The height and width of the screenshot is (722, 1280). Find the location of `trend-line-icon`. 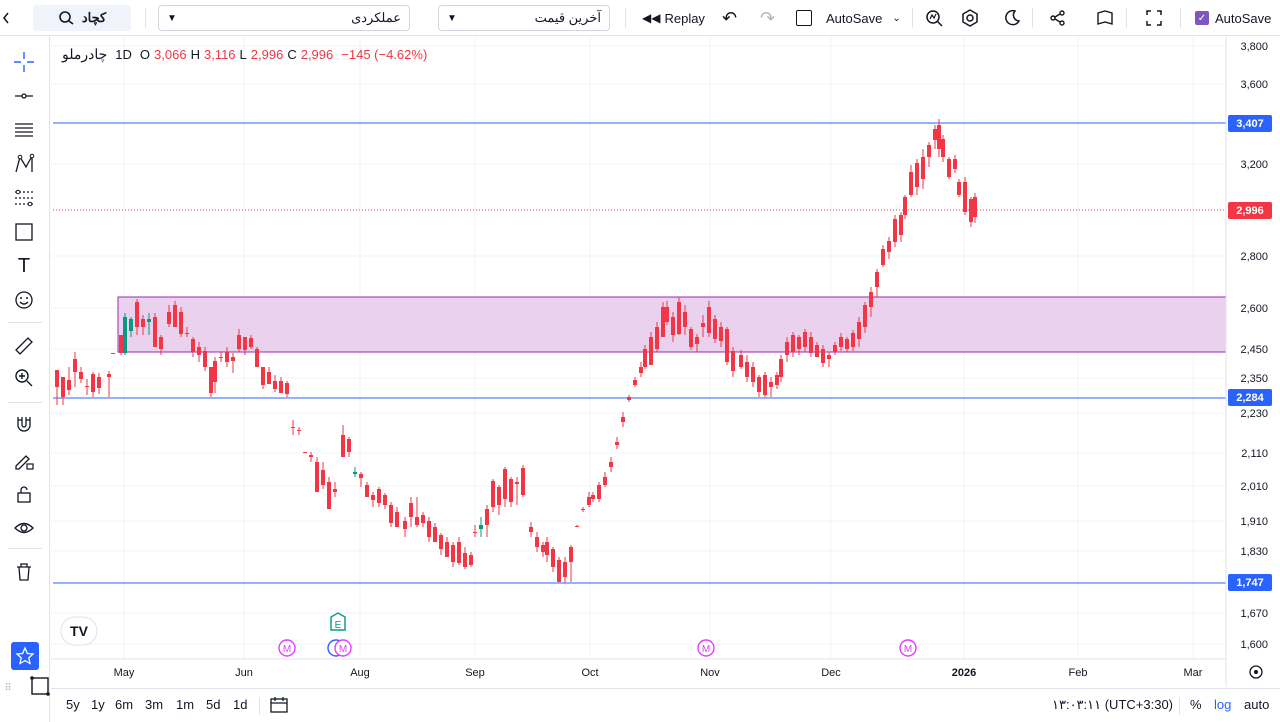

trend-line-icon is located at coordinates (24, 96).